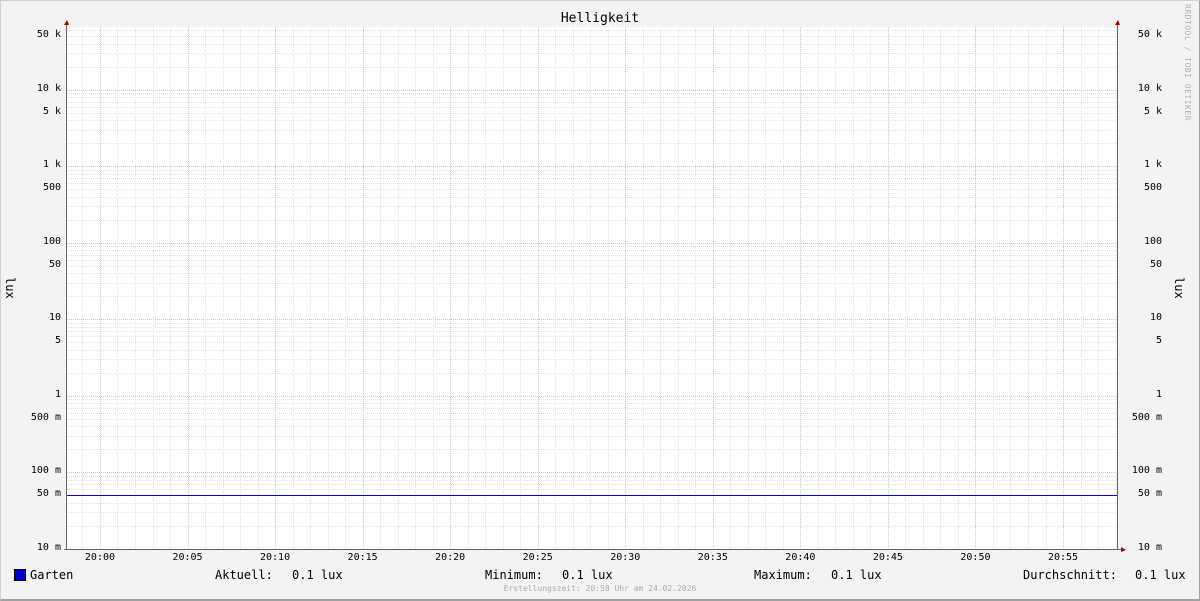  What do you see at coordinates (1063, 557) in the screenshot?
I see `x-tick-label: 20:55` at bounding box center [1063, 557].